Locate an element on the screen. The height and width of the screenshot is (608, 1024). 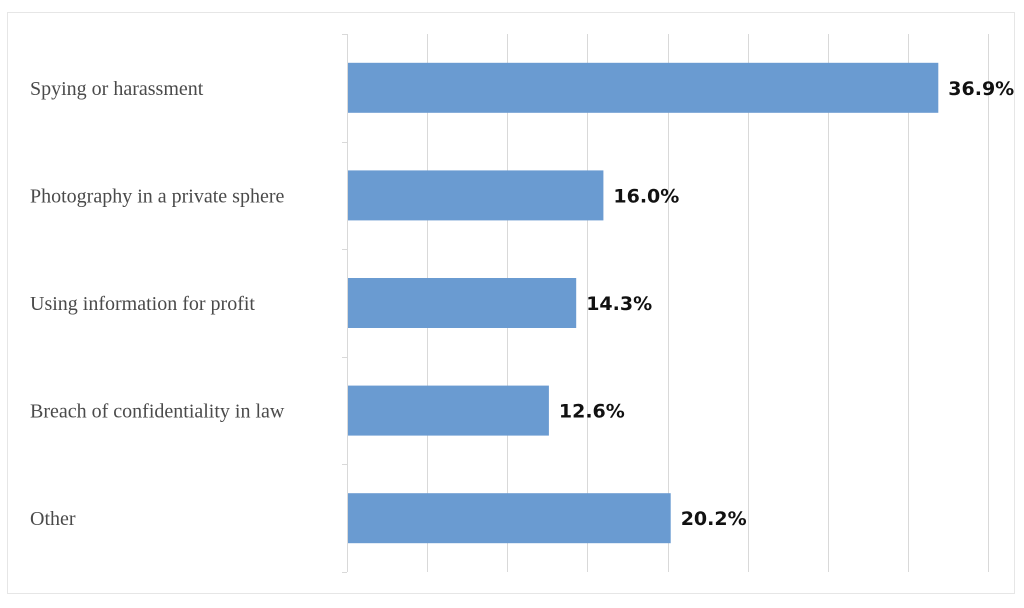
category-label: Breach of confidentiality in law is located at coordinates (157, 412).